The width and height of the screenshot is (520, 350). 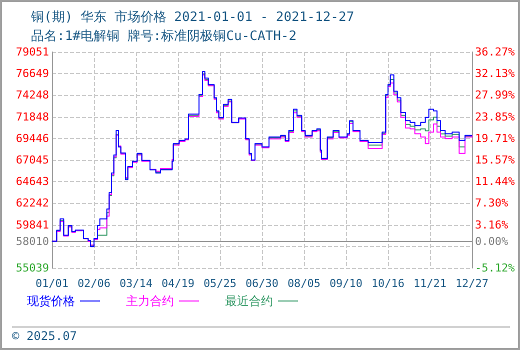 I want to click on y-tick-label: 62242, so click(x=32, y=203).